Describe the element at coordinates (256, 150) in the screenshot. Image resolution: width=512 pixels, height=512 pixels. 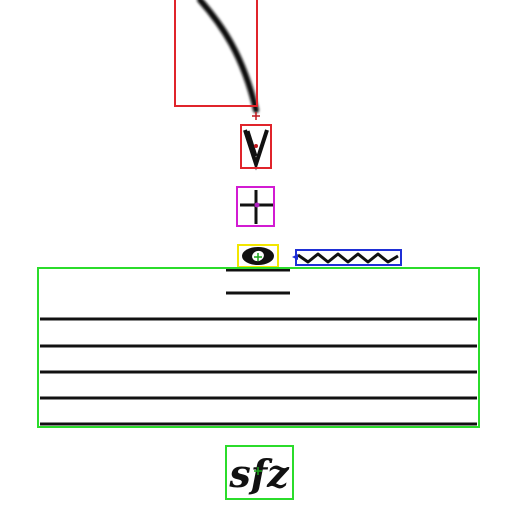
I see `accent-symbol` at that location.